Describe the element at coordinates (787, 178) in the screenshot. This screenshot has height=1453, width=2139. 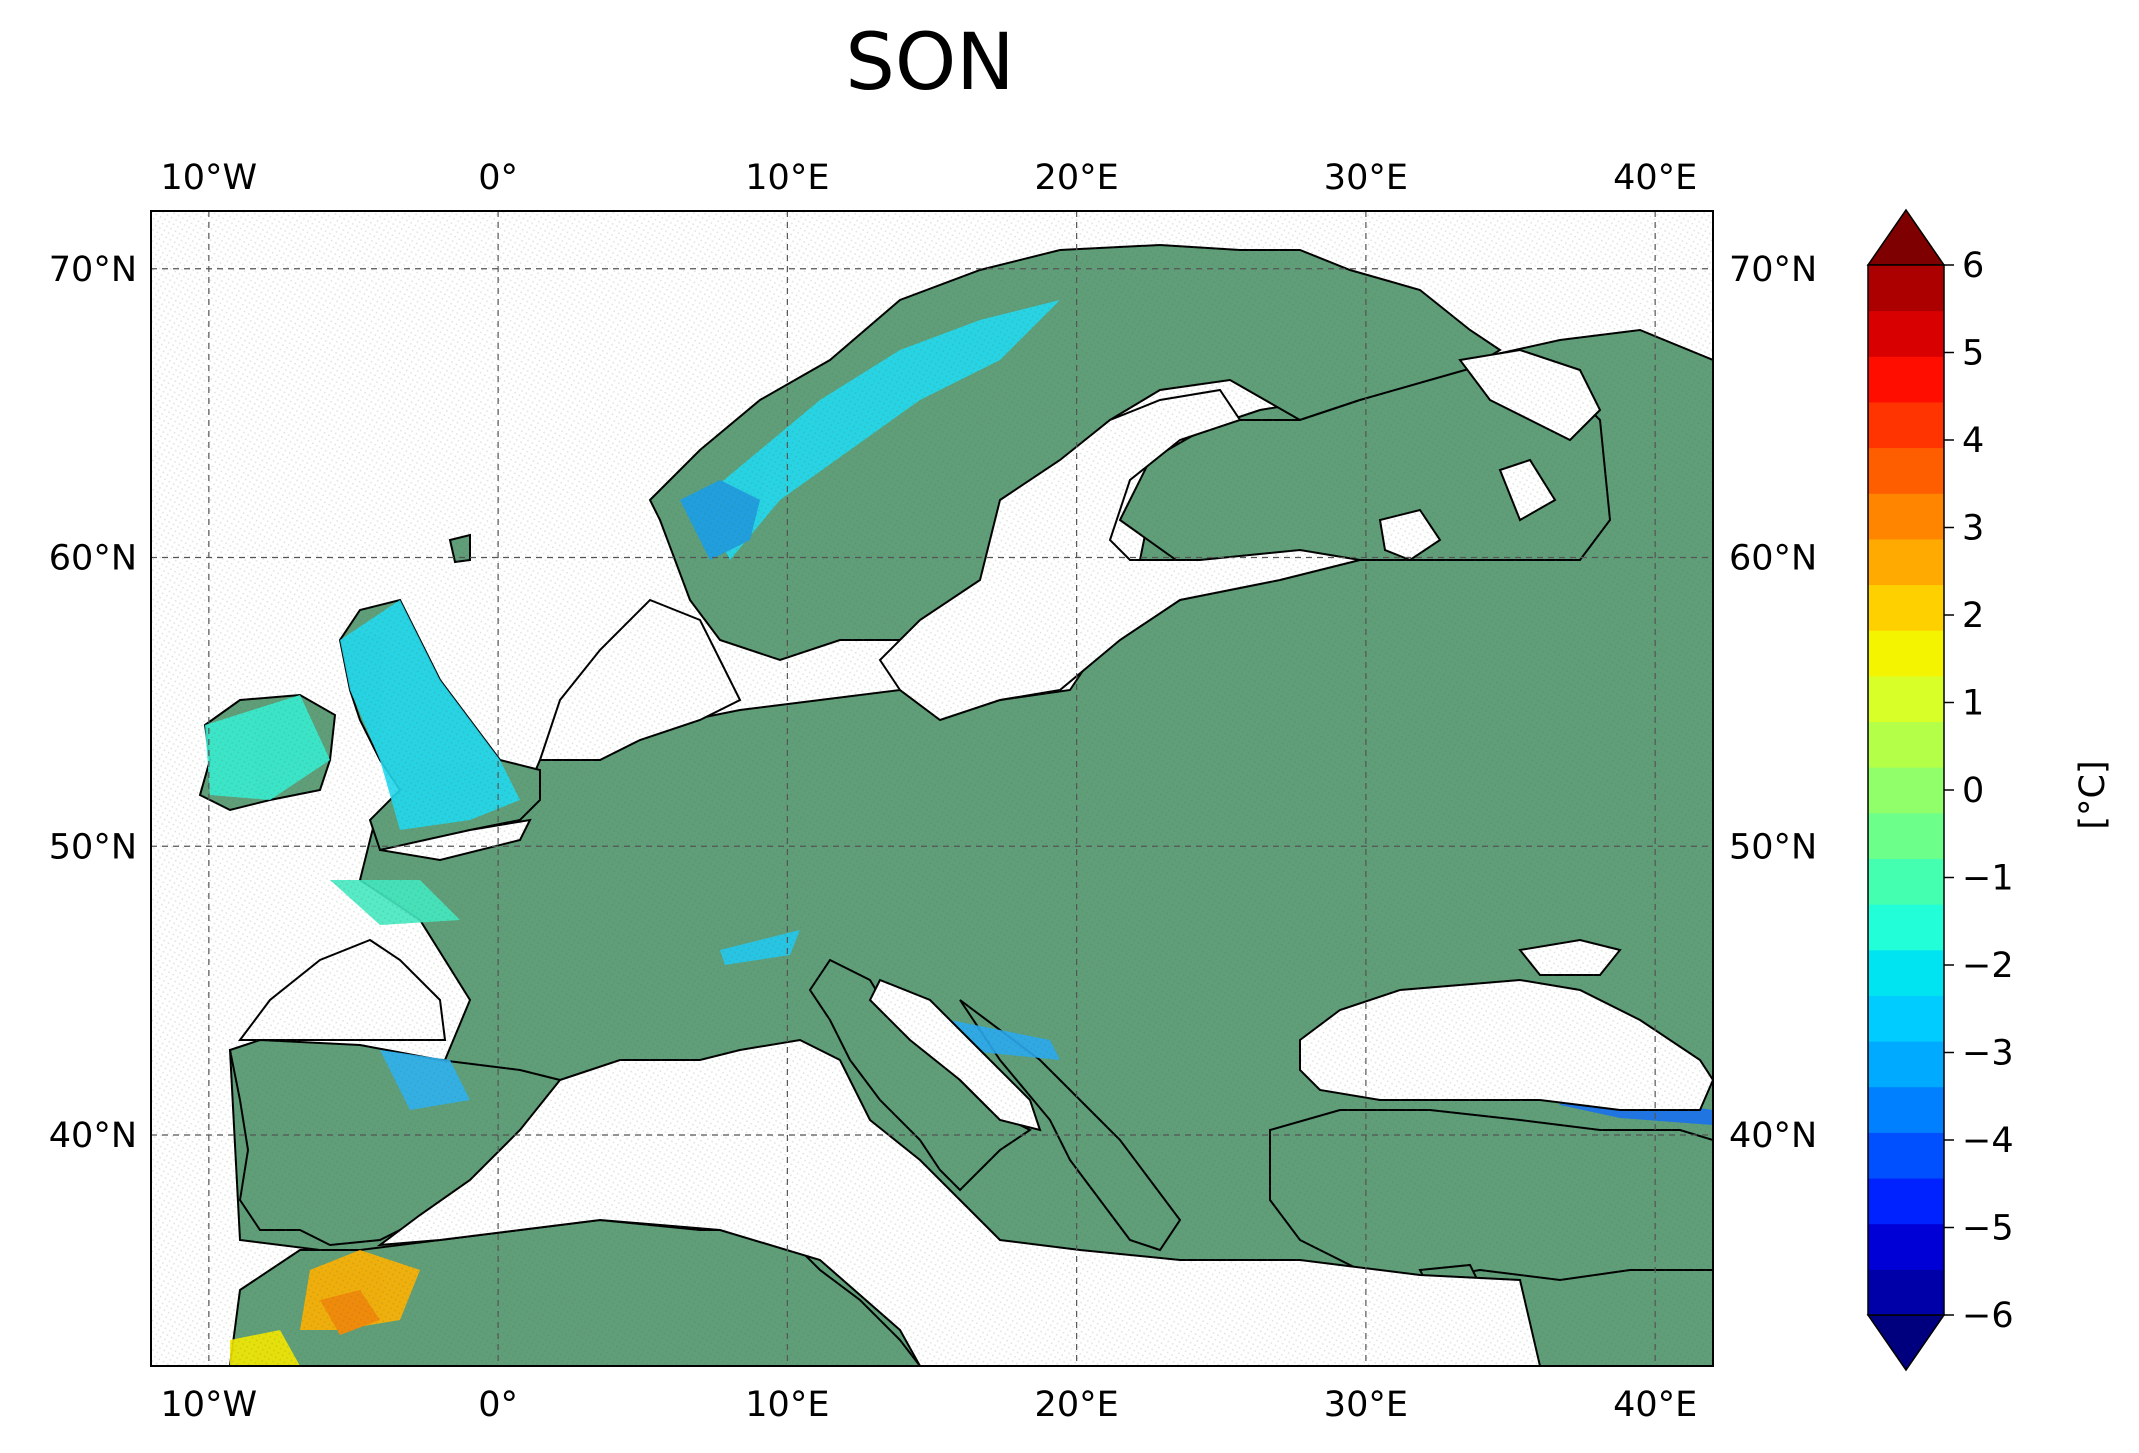
I see `lon-tick-top: 10°E` at that location.